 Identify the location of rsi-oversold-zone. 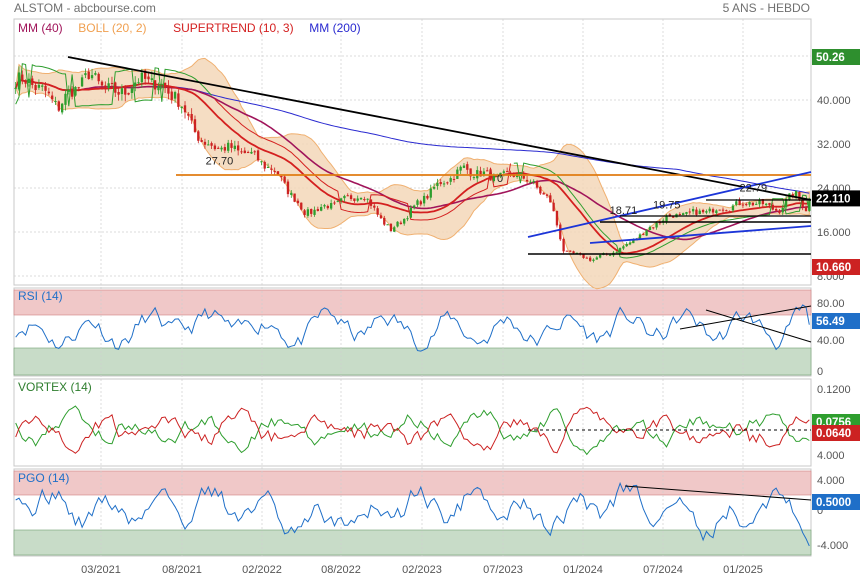
(412, 361).